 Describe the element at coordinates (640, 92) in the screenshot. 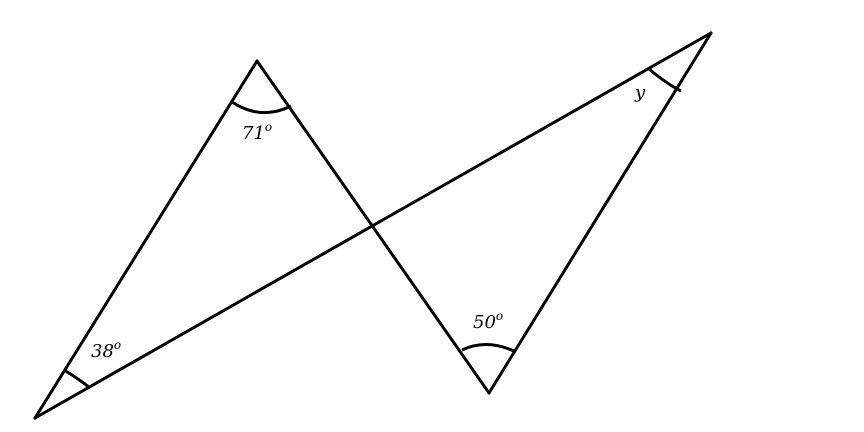

I see `angle-label-top-right: y` at that location.